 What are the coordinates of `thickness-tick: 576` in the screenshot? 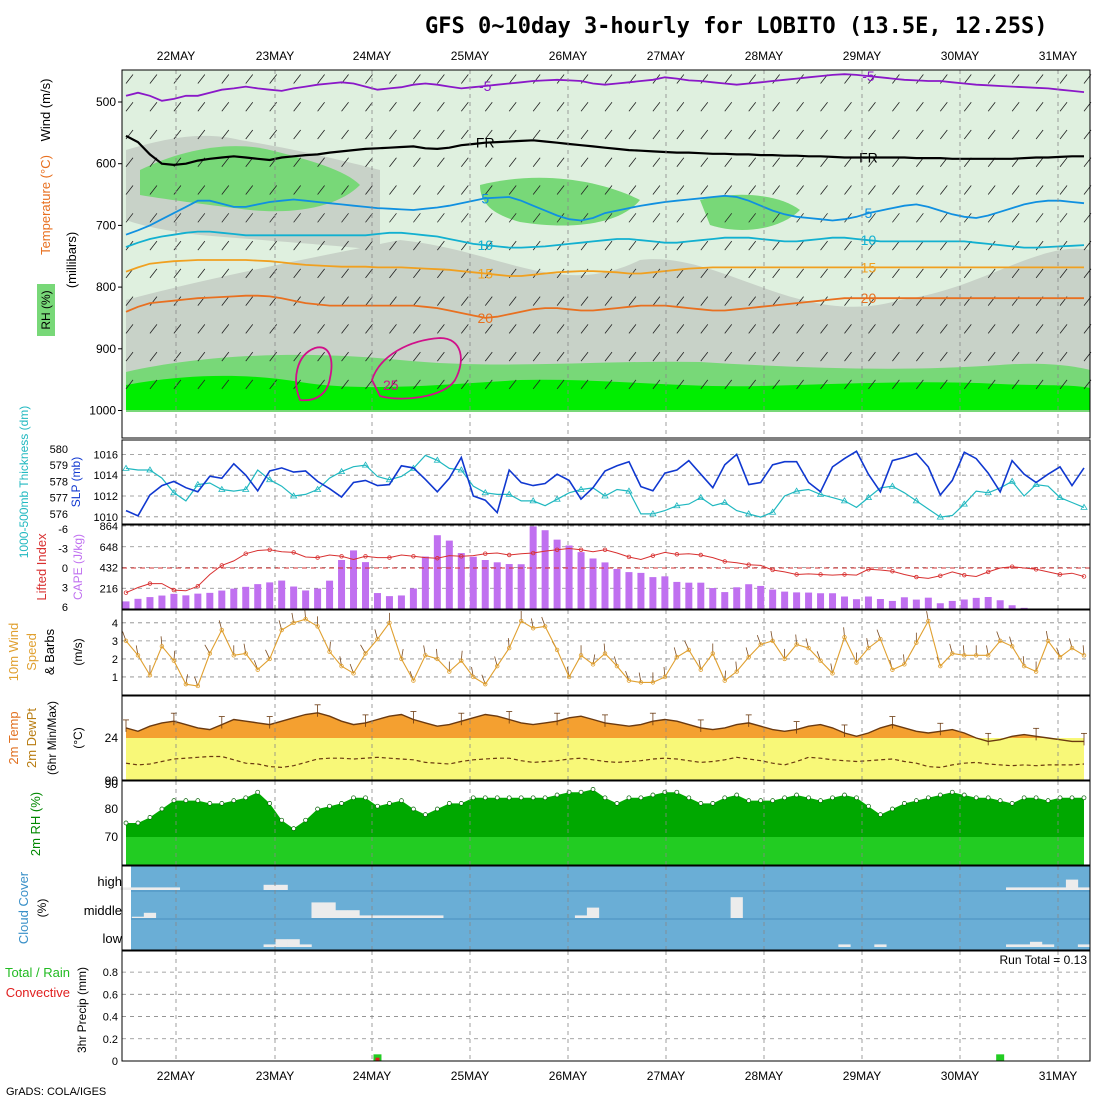 It's located at (59, 515).